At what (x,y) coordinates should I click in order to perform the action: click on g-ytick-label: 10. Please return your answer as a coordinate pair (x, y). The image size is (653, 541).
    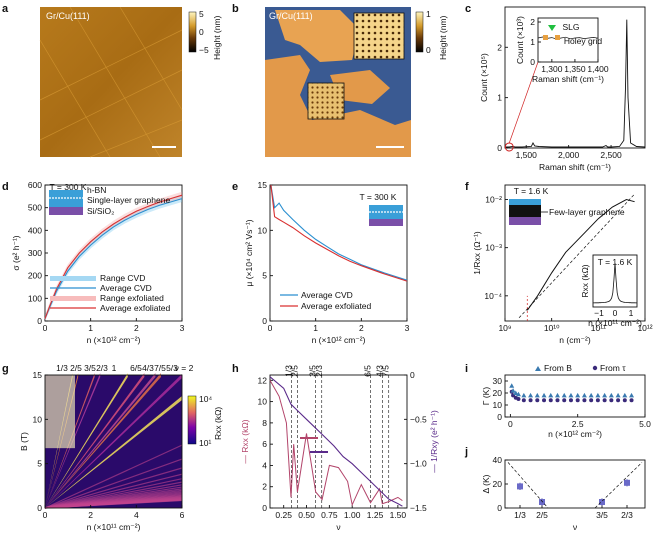
    Looking at the image, I should click on (38, 419).